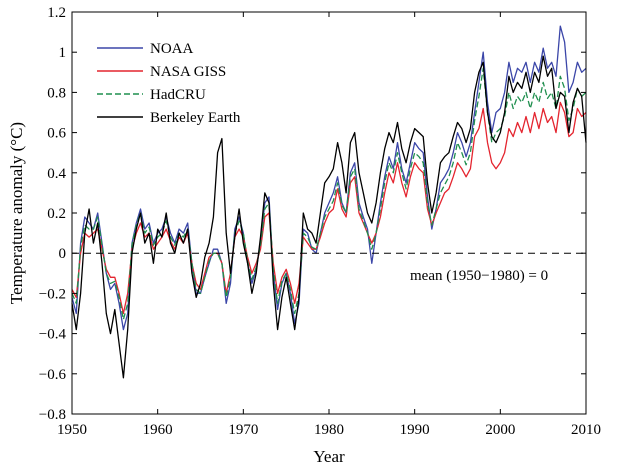 This screenshot has width=617, height=471. I want to click on y-tick-label: 0.4, so click(56, 174).